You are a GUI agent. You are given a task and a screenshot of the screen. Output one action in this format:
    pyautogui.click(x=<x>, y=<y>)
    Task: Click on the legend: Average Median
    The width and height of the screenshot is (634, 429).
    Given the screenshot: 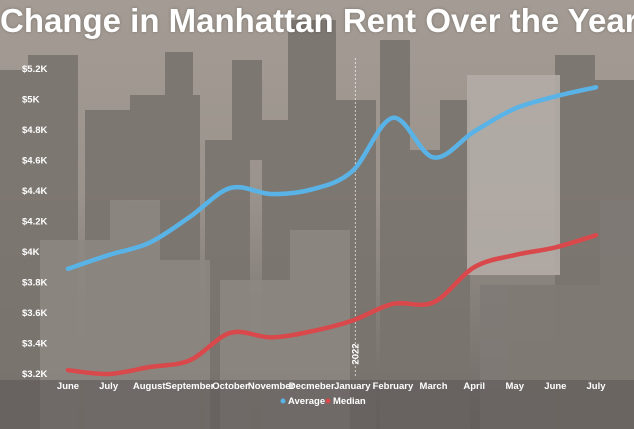 What is the action you would take?
    pyautogui.click(x=323, y=401)
    